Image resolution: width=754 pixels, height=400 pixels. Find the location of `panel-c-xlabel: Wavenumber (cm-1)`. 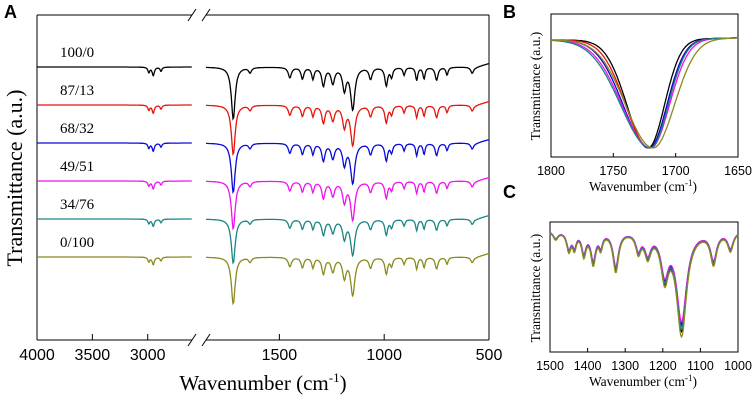

panel-c-xlabel: Wavenumber (cm-1) is located at coordinates (643, 381).